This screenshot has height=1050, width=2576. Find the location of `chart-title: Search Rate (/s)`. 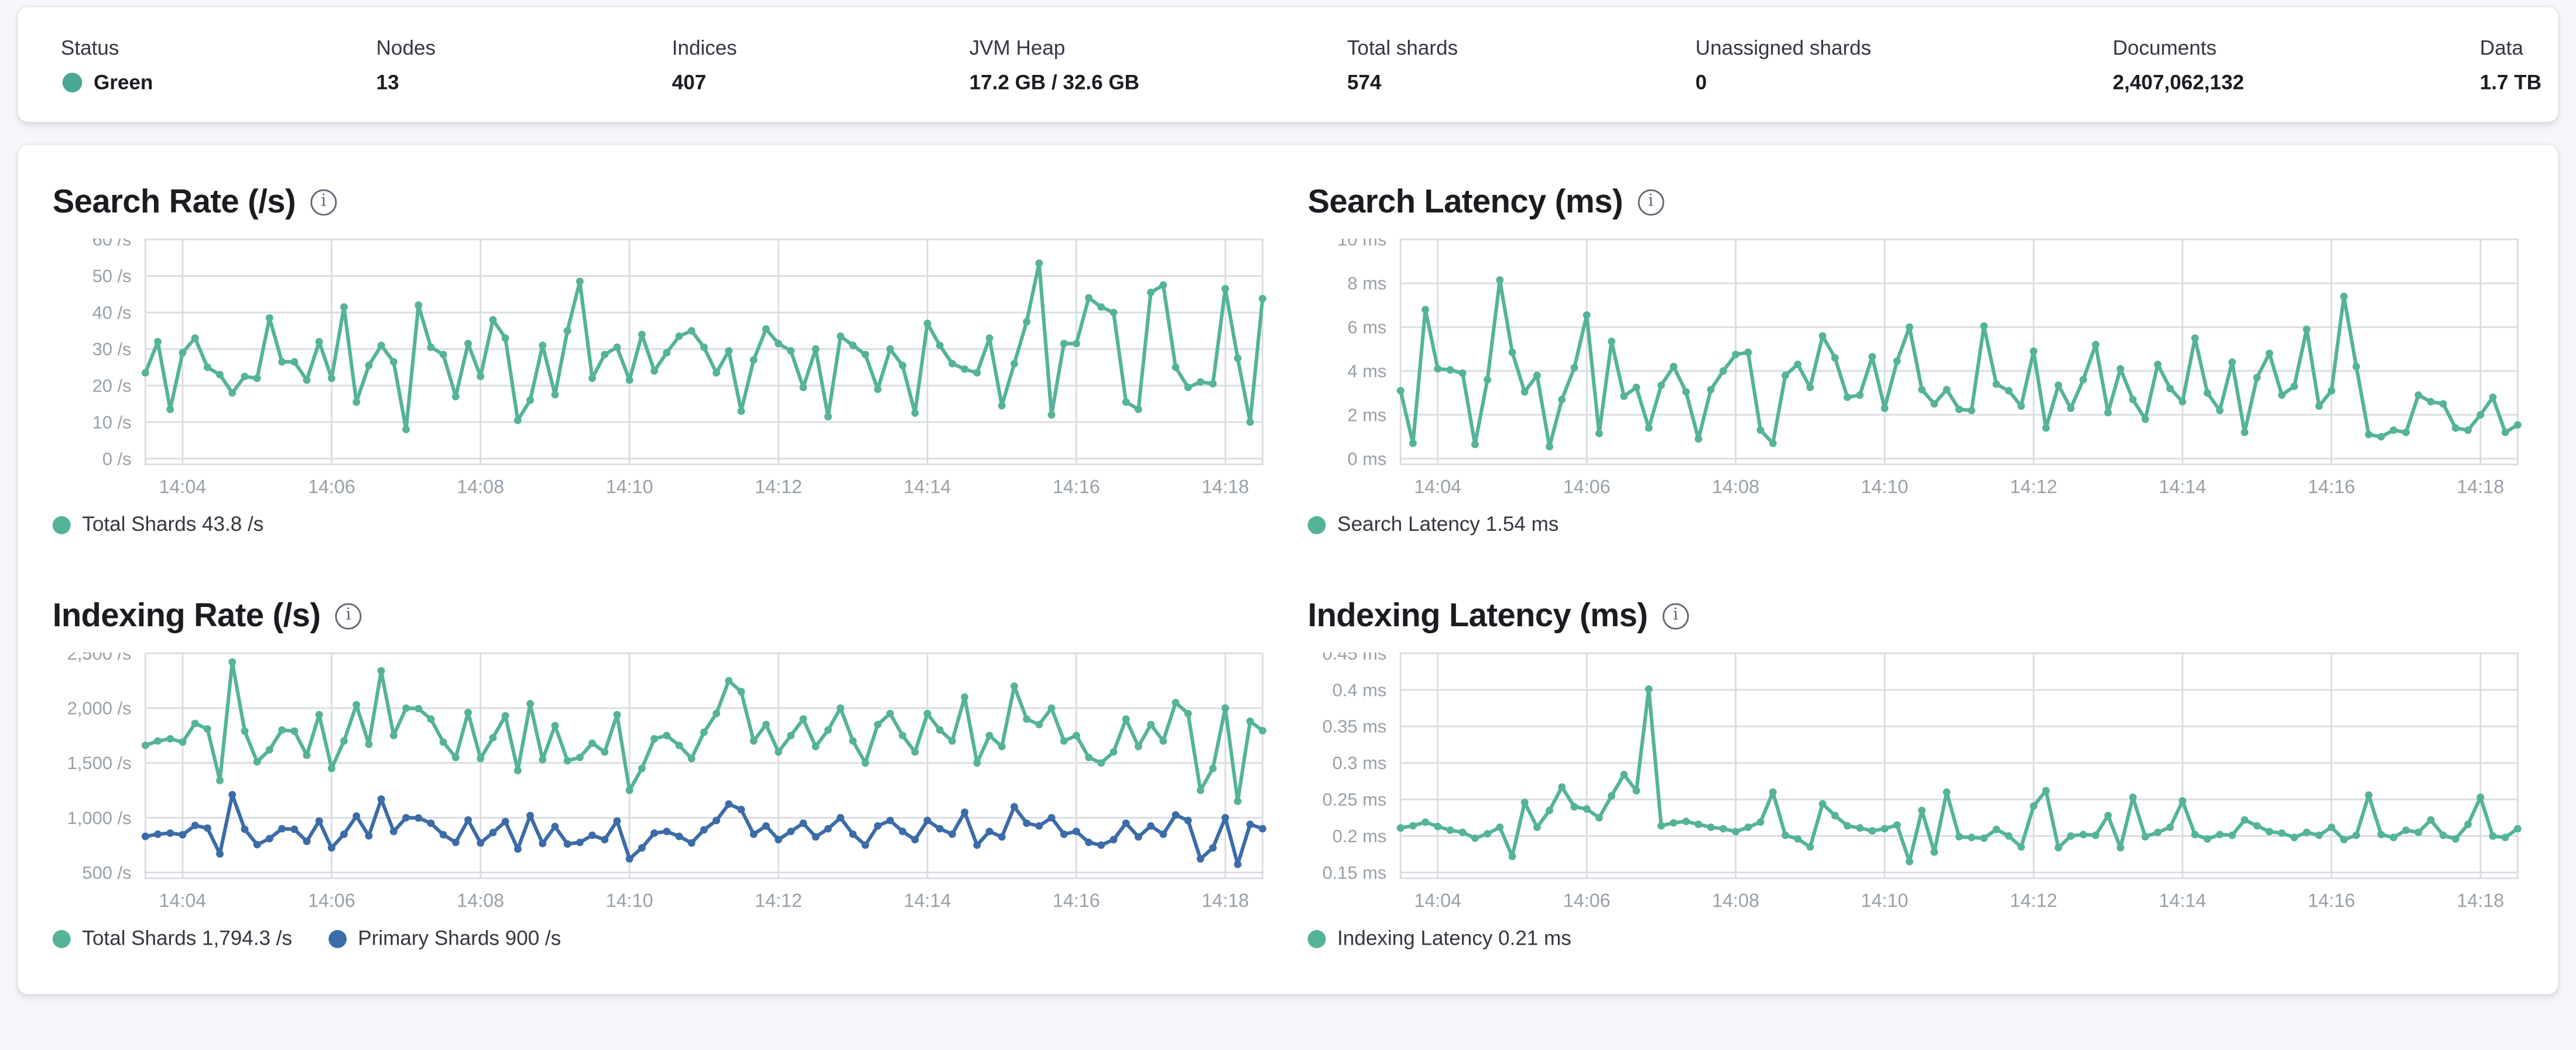

chart-title: Search Rate (/s) is located at coordinates (174, 203).